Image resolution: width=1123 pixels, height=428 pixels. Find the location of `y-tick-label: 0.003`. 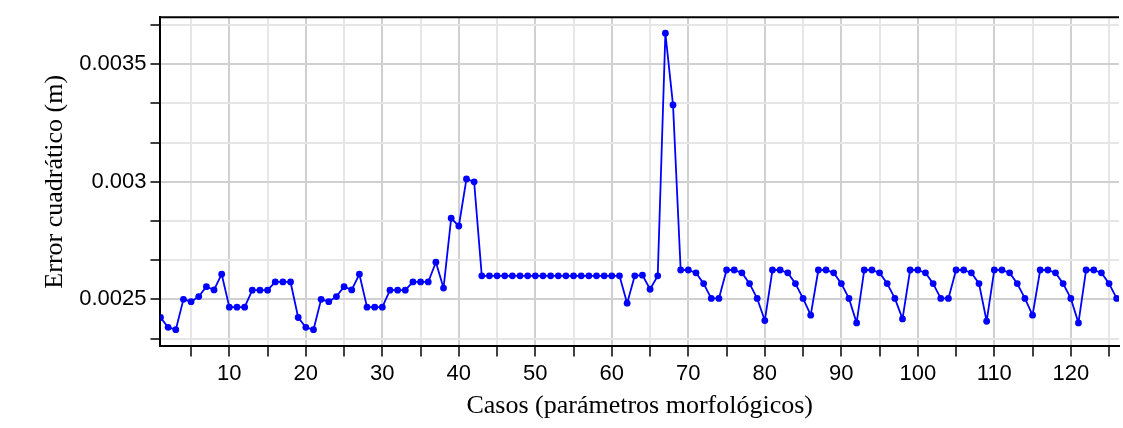

y-tick-label: 0.003 is located at coordinates (119, 180).